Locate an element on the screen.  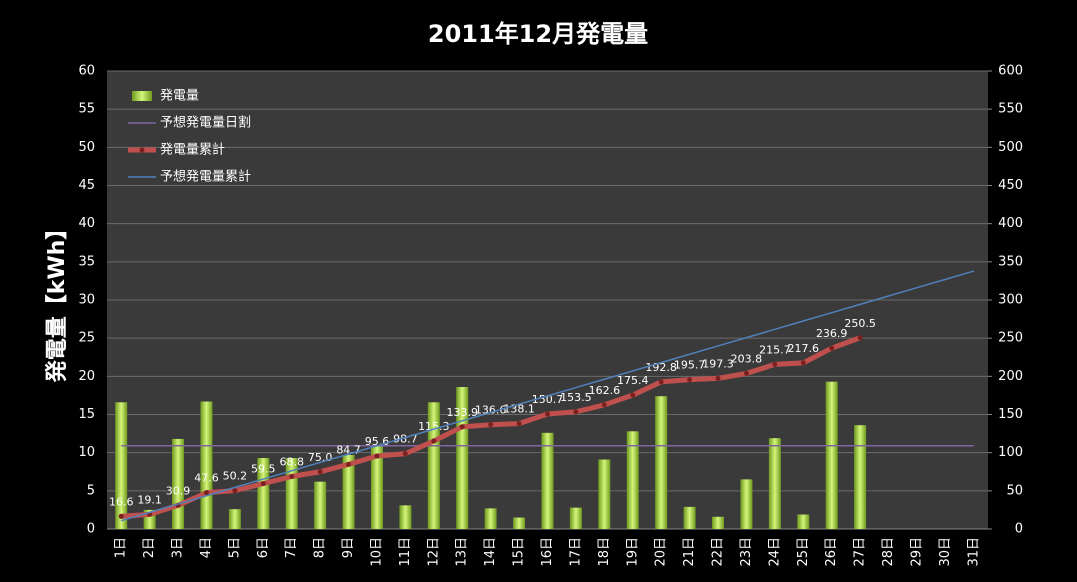
data-label: 215.7 is located at coordinates (775, 349).